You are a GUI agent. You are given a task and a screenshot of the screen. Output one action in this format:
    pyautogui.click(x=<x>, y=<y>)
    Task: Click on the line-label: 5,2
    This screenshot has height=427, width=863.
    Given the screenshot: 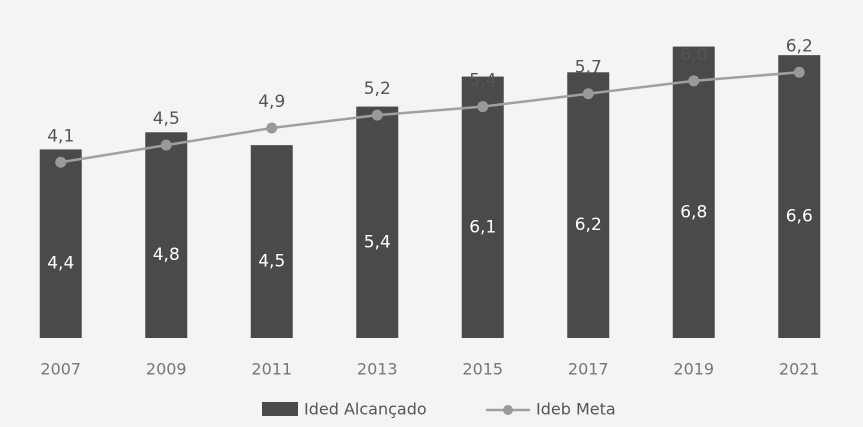 What is the action you would take?
    pyautogui.click(x=377, y=89)
    